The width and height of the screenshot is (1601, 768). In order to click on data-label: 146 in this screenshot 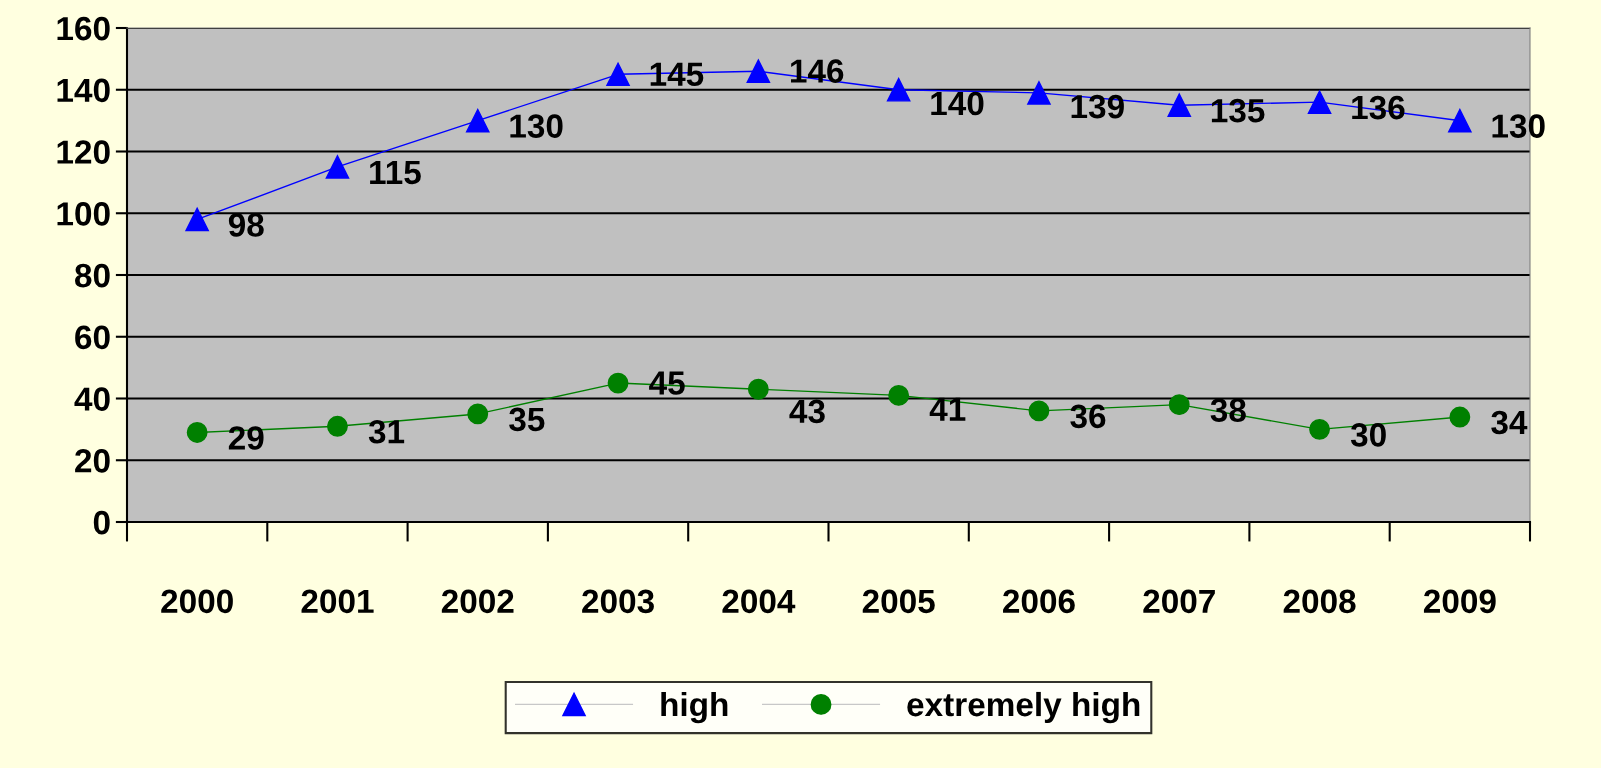, I will do `click(817, 71)`.